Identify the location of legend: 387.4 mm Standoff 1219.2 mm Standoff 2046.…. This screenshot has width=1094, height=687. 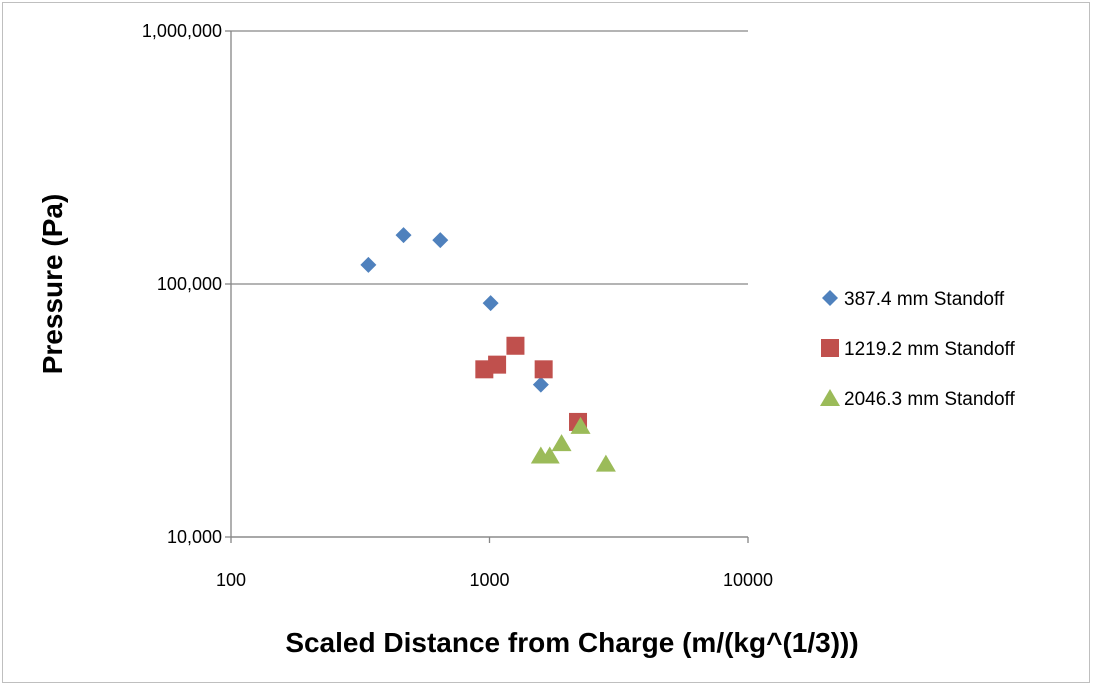
(917, 349).